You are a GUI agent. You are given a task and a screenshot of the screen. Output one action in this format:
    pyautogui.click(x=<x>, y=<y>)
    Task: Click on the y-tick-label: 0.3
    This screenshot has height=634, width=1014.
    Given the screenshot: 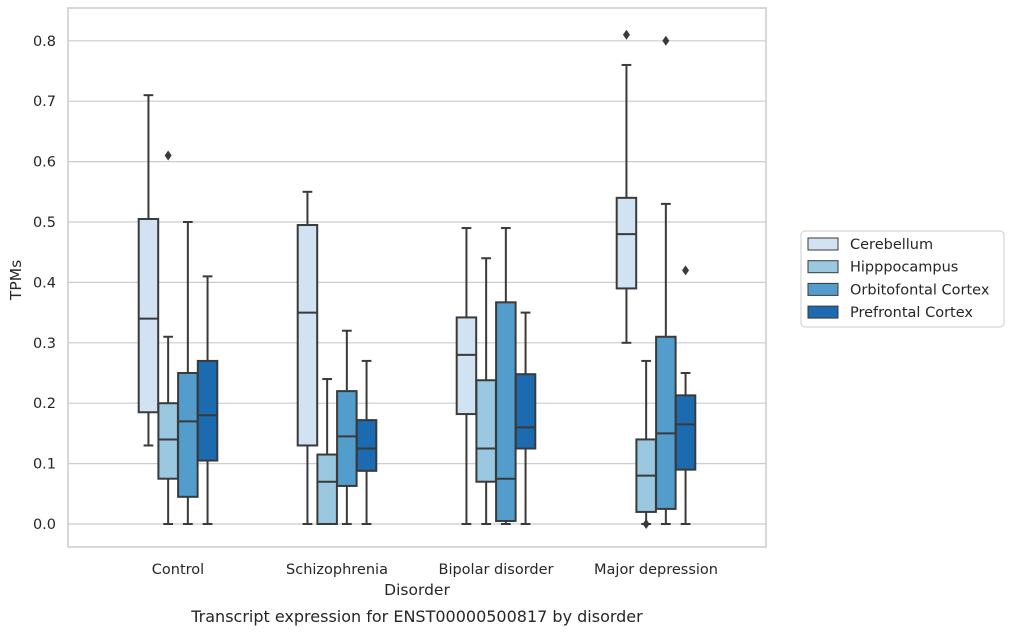 What is the action you would take?
    pyautogui.click(x=44, y=344)
    